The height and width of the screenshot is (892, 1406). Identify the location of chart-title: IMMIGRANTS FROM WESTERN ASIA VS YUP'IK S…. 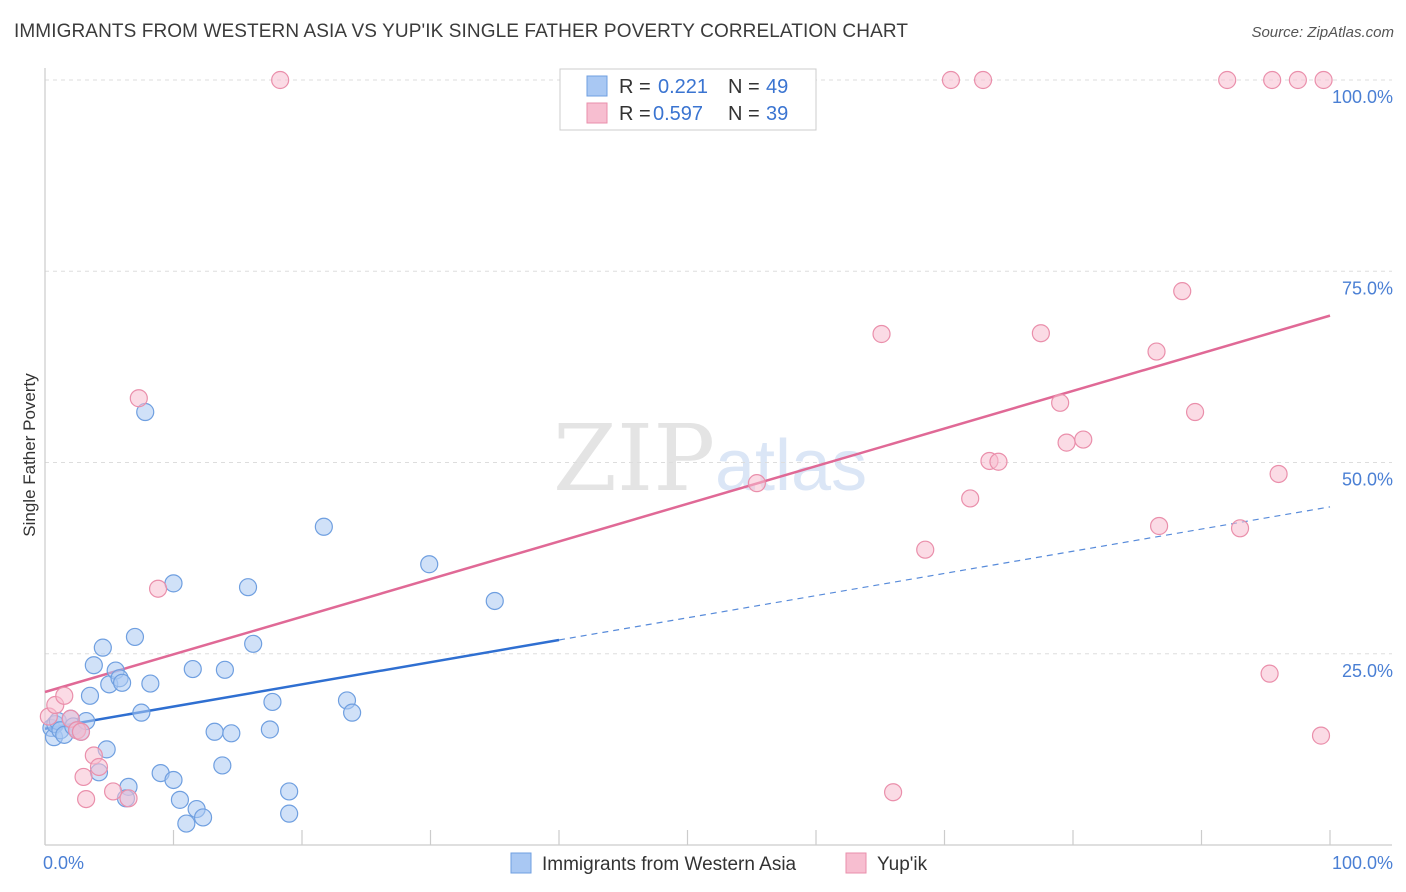
(461, 31).